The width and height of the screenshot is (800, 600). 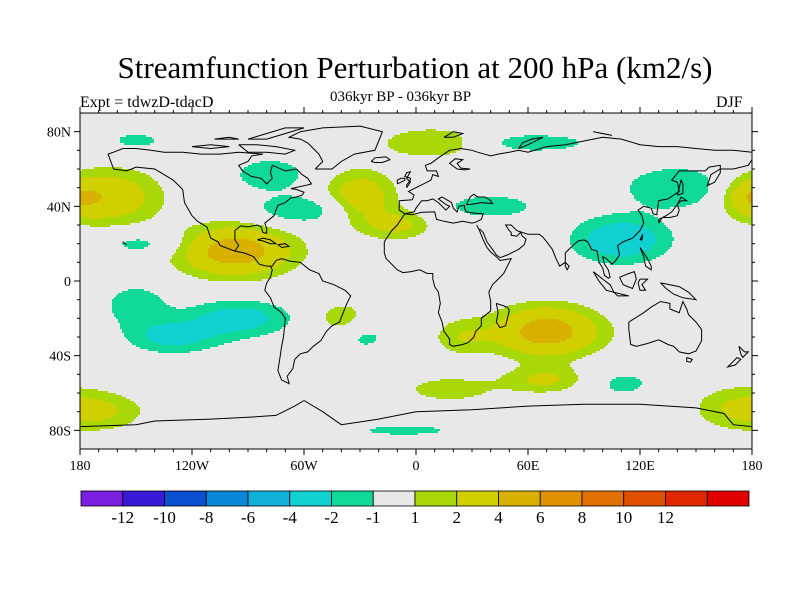 I want to click on colorbar-label: 12, so click(x=665, y=517).